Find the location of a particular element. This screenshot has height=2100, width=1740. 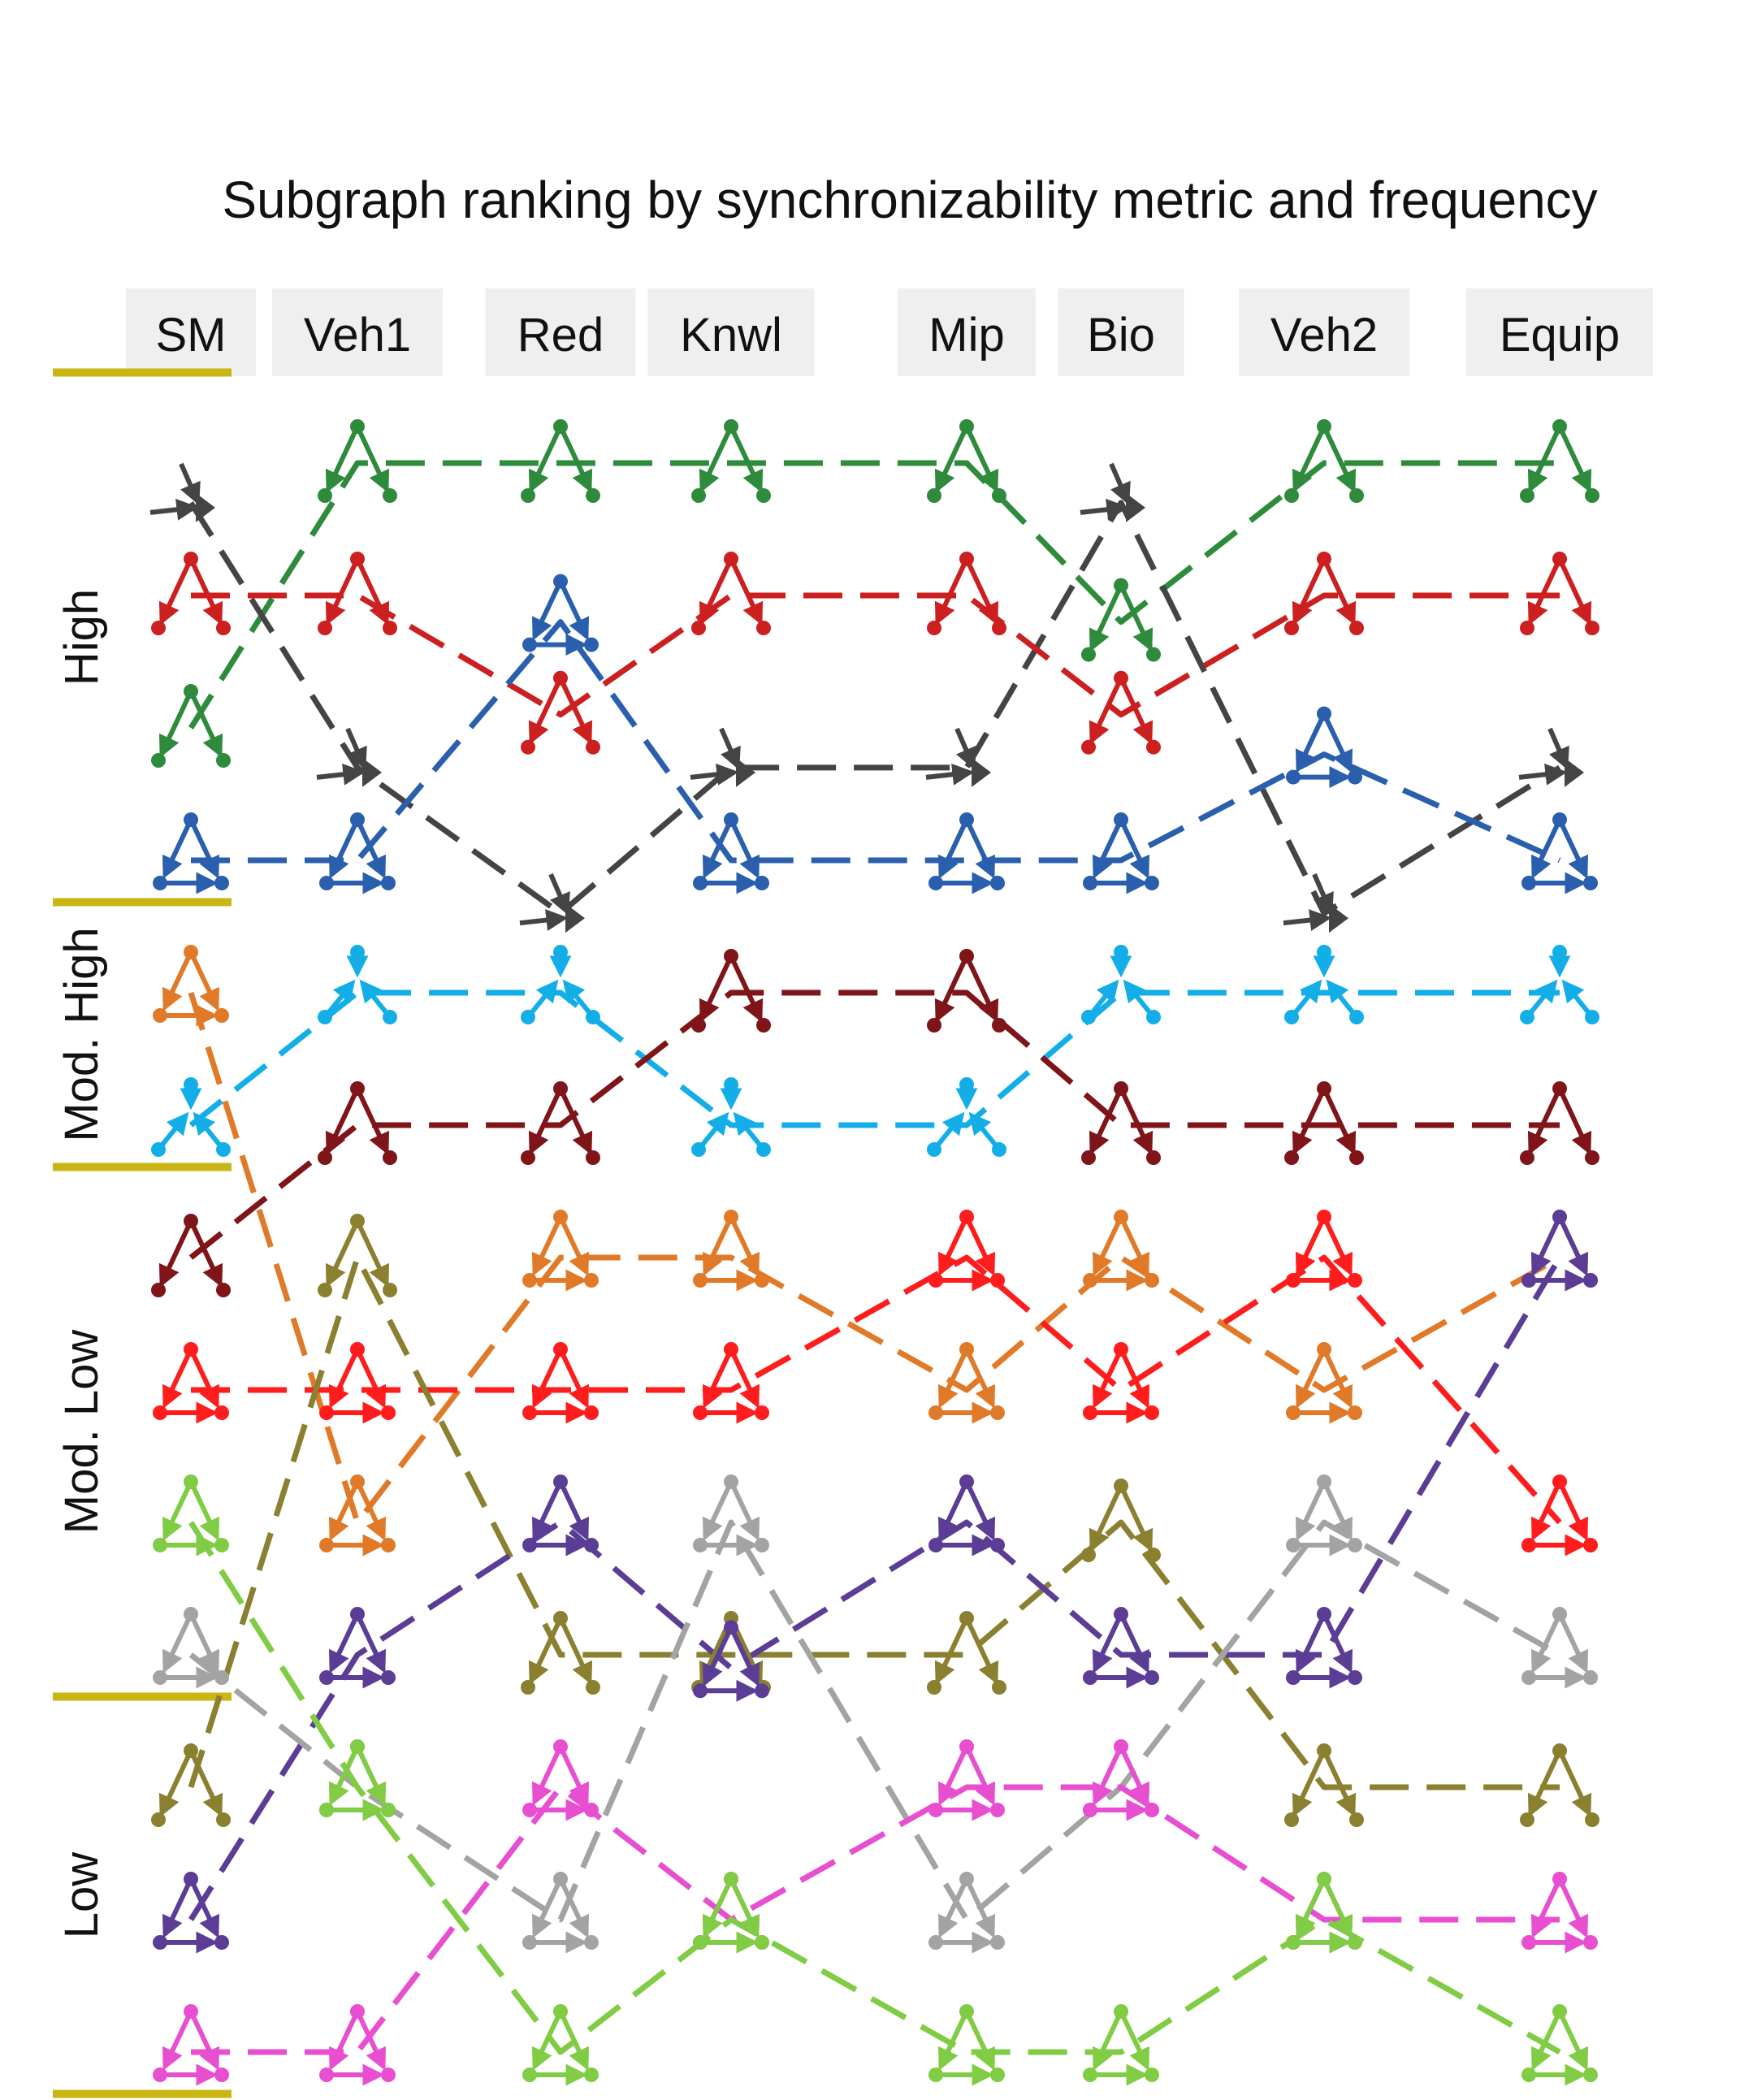

subgraph-motif-9-equip is located at coordinates (1559, 1251).